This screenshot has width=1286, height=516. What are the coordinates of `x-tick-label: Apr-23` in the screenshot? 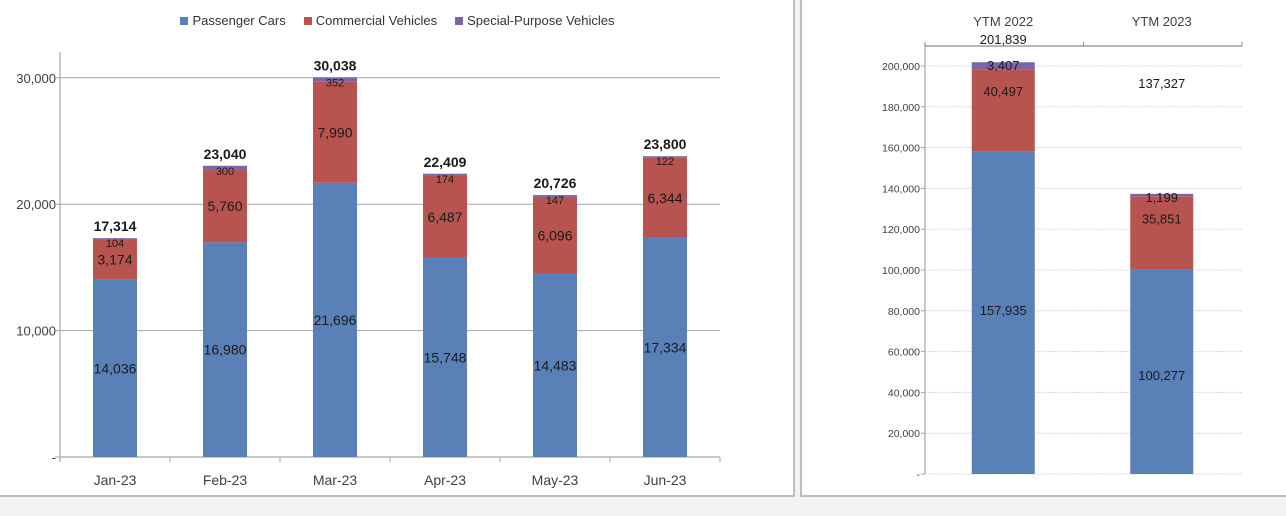 It's located at (445, 480).